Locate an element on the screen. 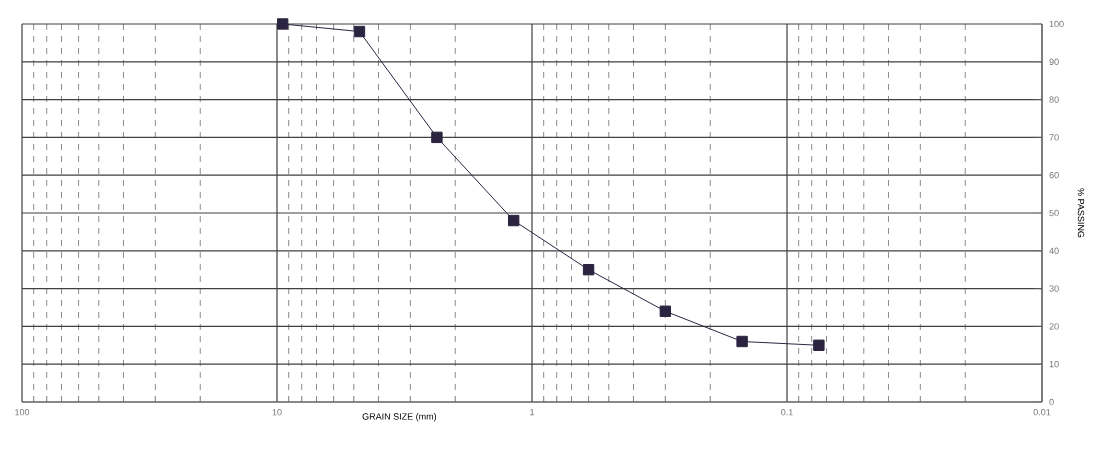 Image resolution: width=1096 pixels, height=454 pixels. y-tick-label: 100 is located at coordinates (1056, 24).